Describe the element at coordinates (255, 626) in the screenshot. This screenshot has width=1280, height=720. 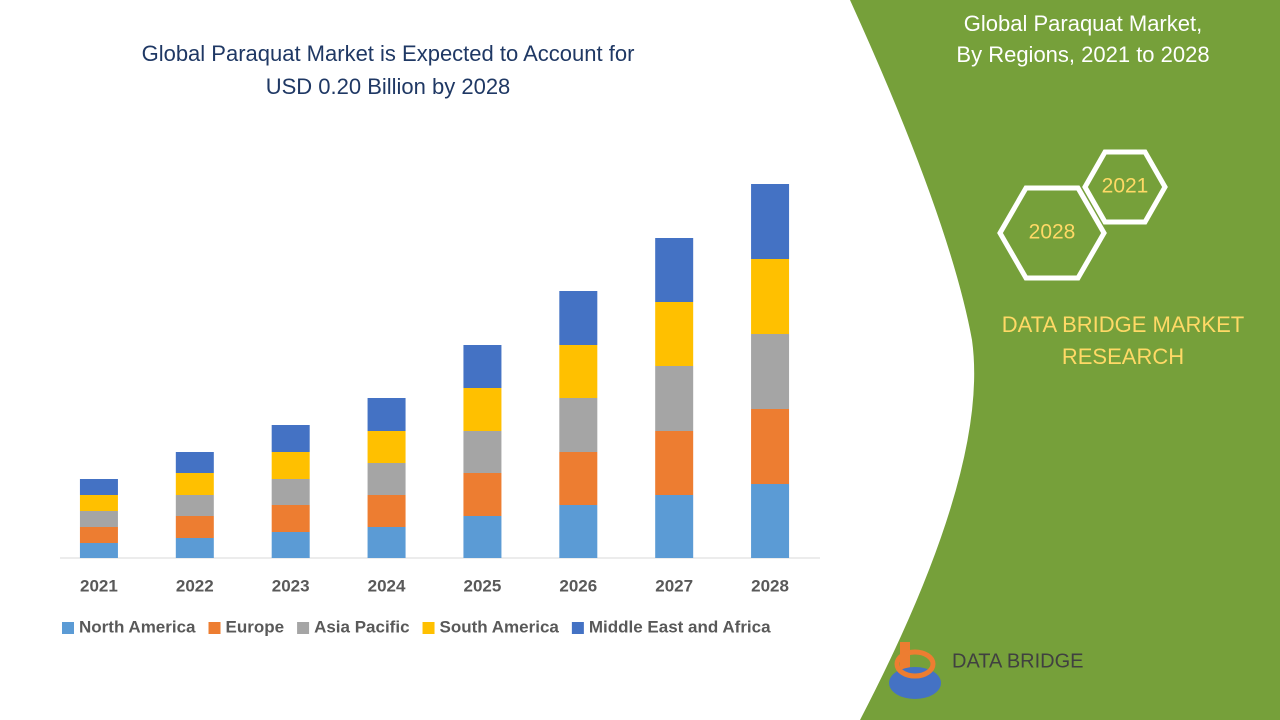
I see `legend-label: Europe` at that location.